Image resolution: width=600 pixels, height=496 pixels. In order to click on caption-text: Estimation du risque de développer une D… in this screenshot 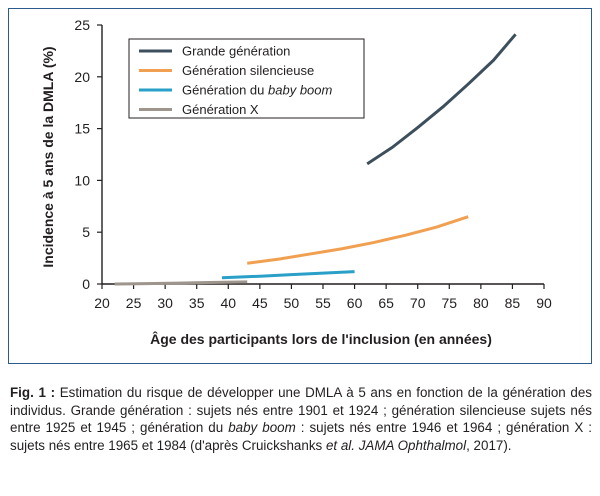, I will do `click(301, 410)`.